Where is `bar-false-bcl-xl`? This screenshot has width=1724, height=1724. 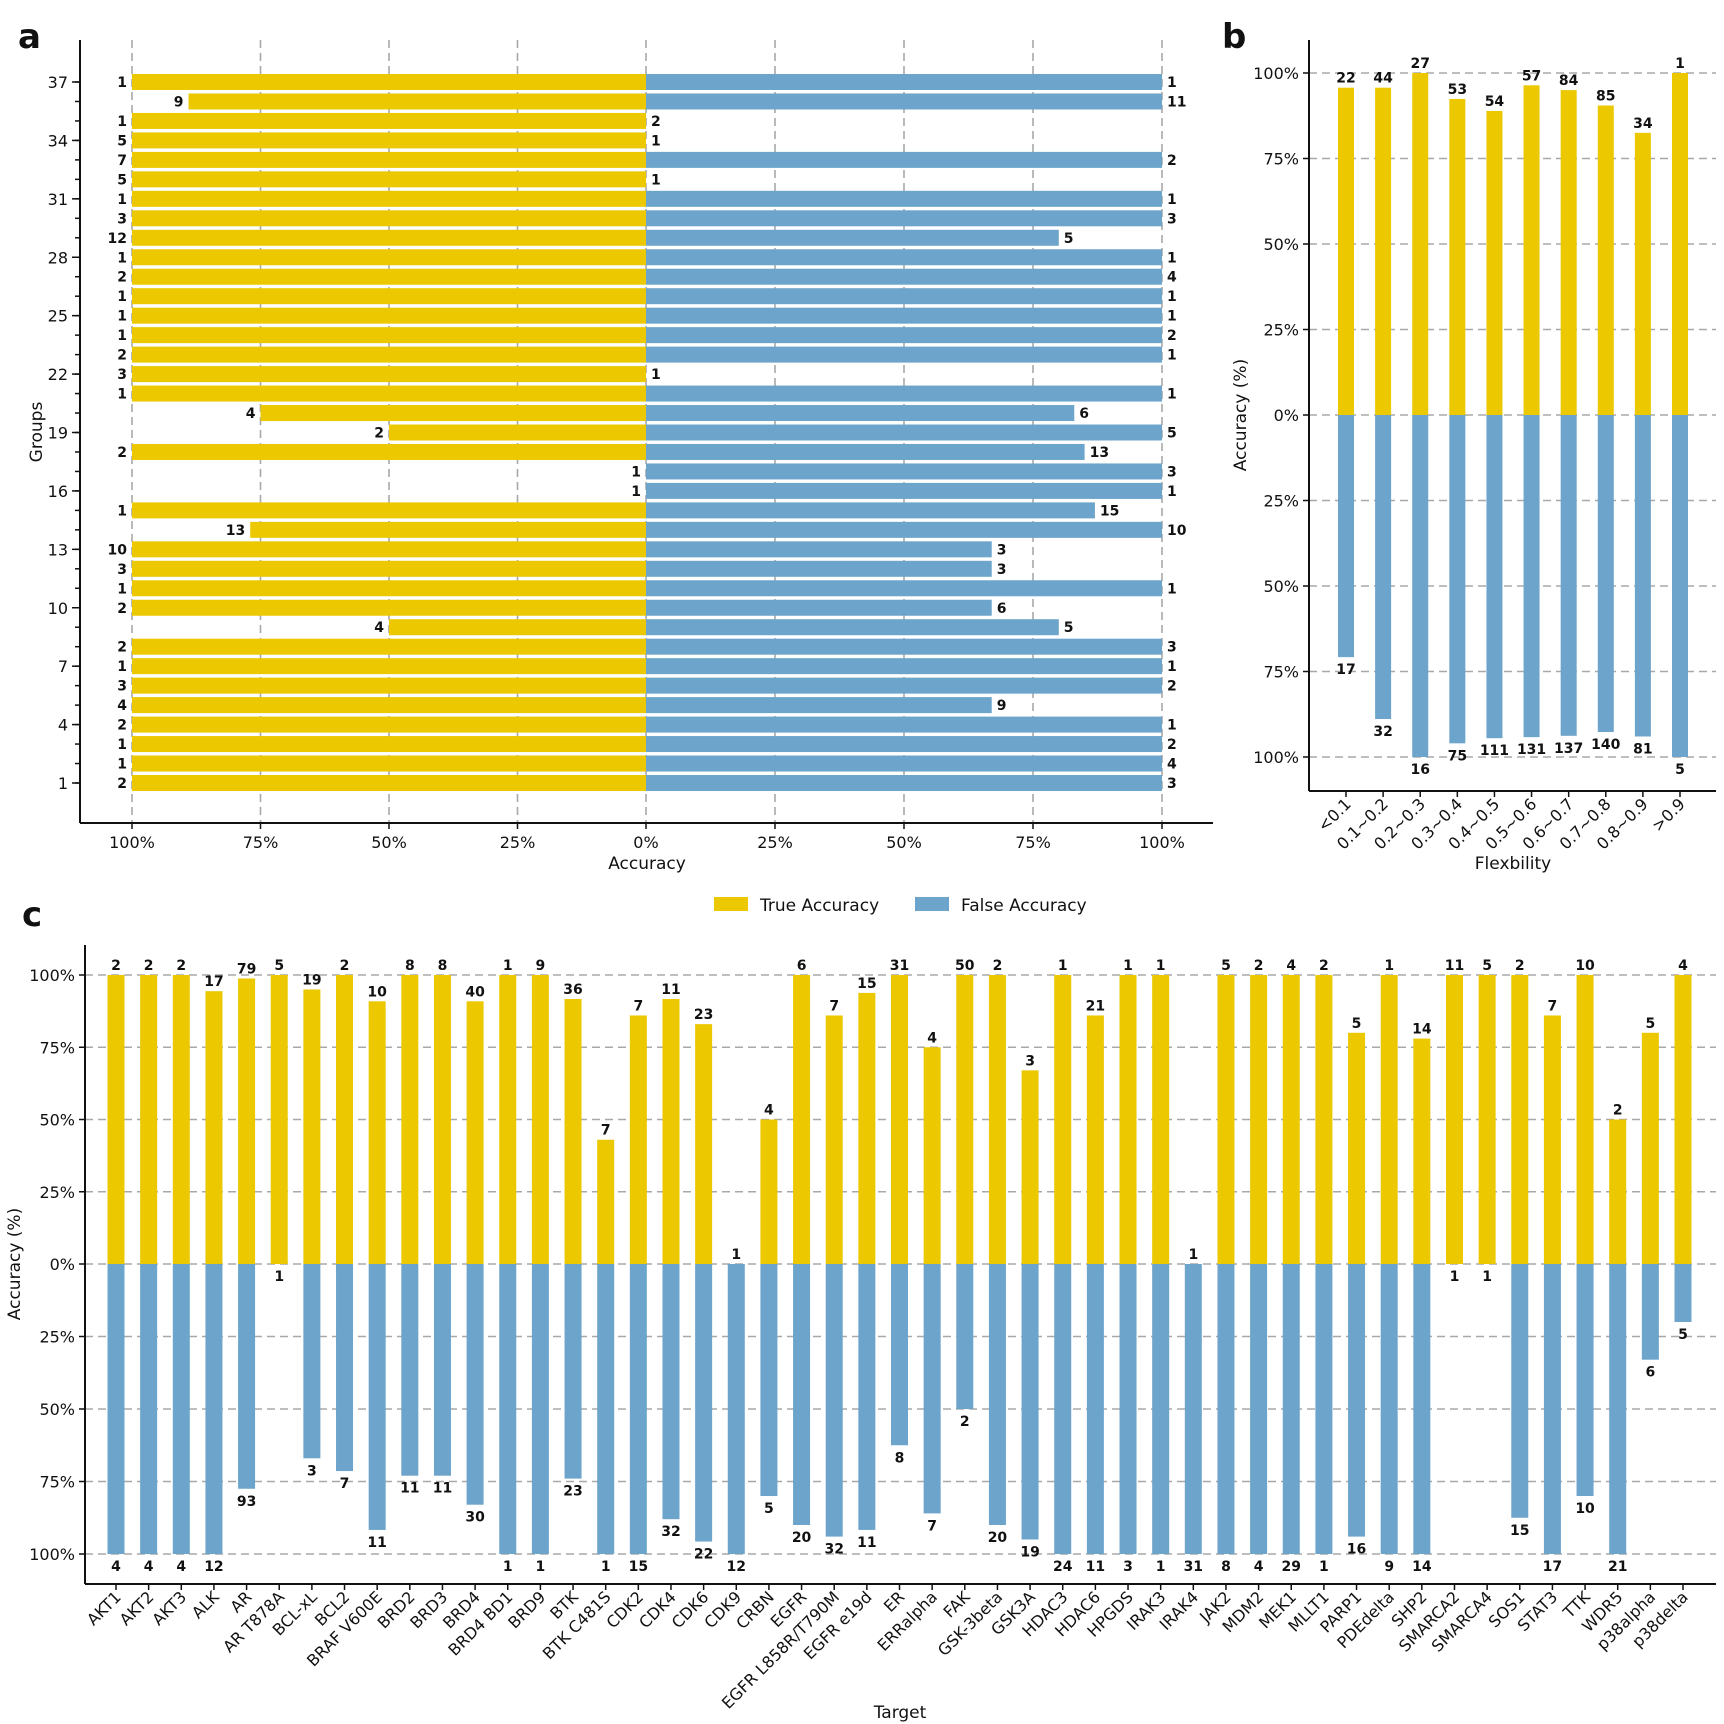 bar-false-bcl-xl is located at coordinates (312, 1361).